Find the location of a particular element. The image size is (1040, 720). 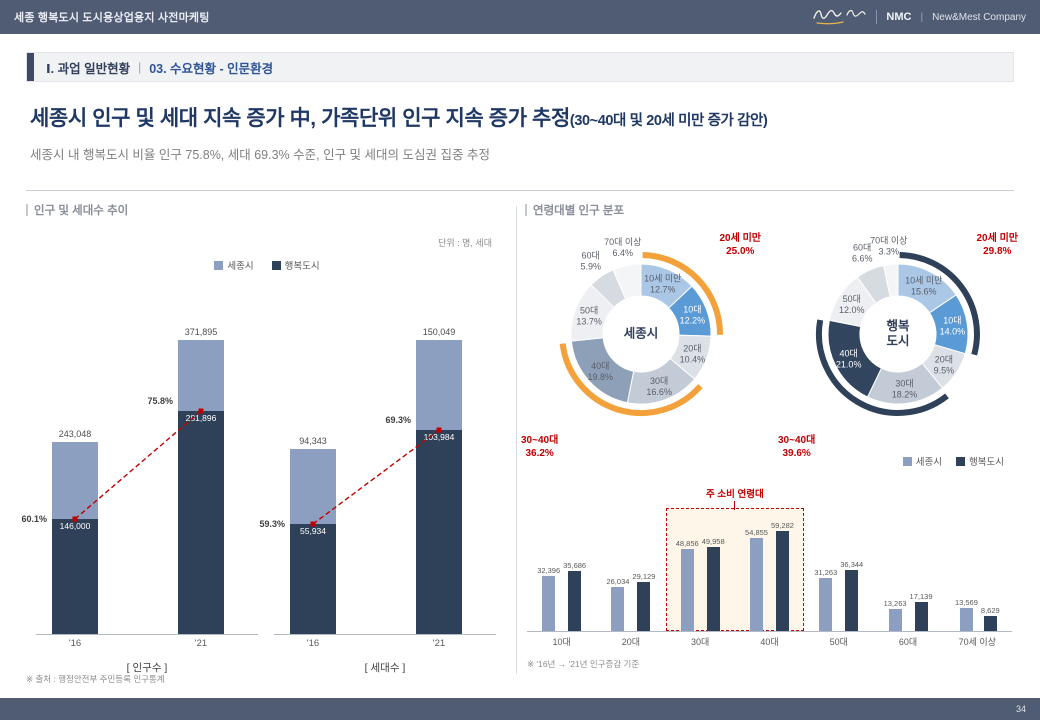

legend-label: 행복도시 is located at coordinates (986, 462).